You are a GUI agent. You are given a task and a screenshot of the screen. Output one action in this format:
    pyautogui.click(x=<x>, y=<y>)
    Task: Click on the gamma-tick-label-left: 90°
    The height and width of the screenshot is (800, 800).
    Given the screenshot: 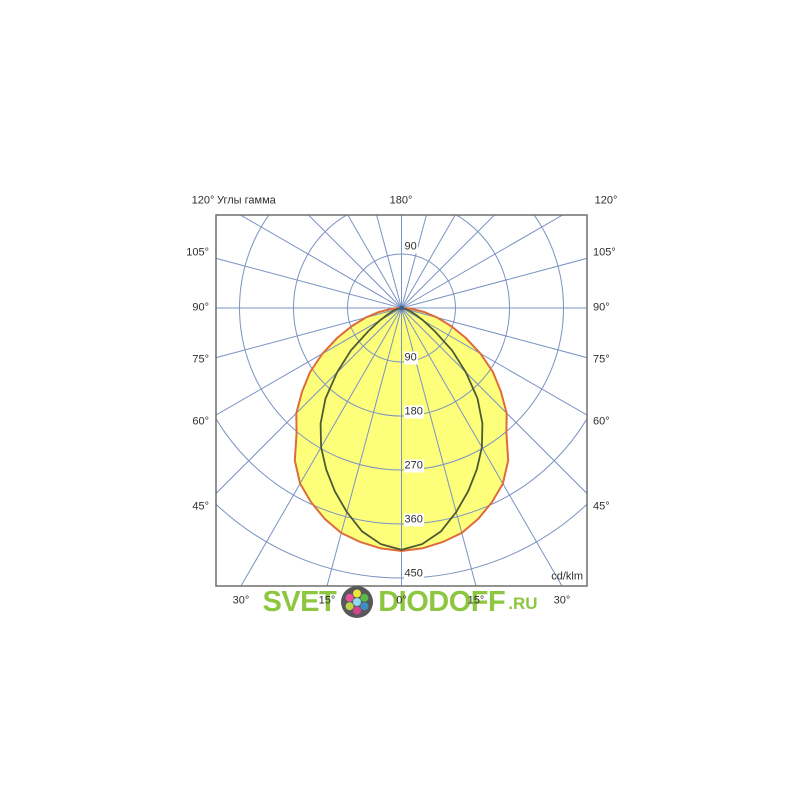 What is the action you would take?
    pyautogui.click(x=200, y=307)
    